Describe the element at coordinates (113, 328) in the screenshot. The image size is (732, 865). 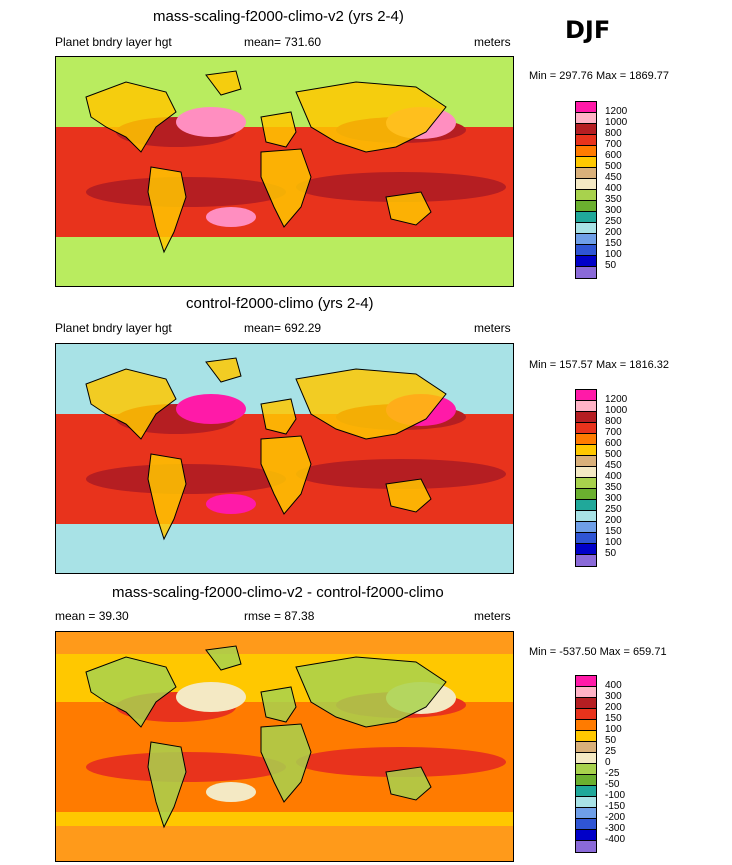
I see `panel-2-variable-label: Planet bndry layer hgt` at that location.